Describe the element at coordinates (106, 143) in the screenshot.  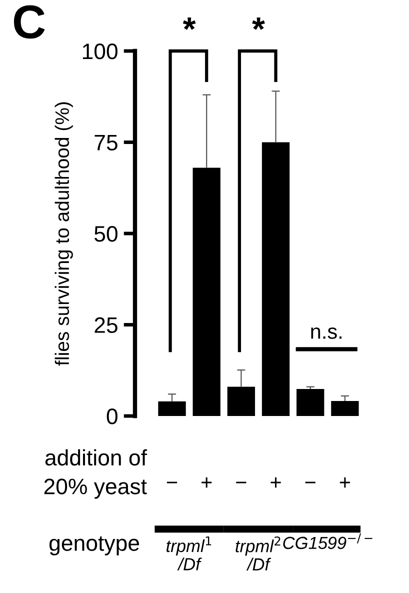
I see `y-tick-label: 75` at that location.